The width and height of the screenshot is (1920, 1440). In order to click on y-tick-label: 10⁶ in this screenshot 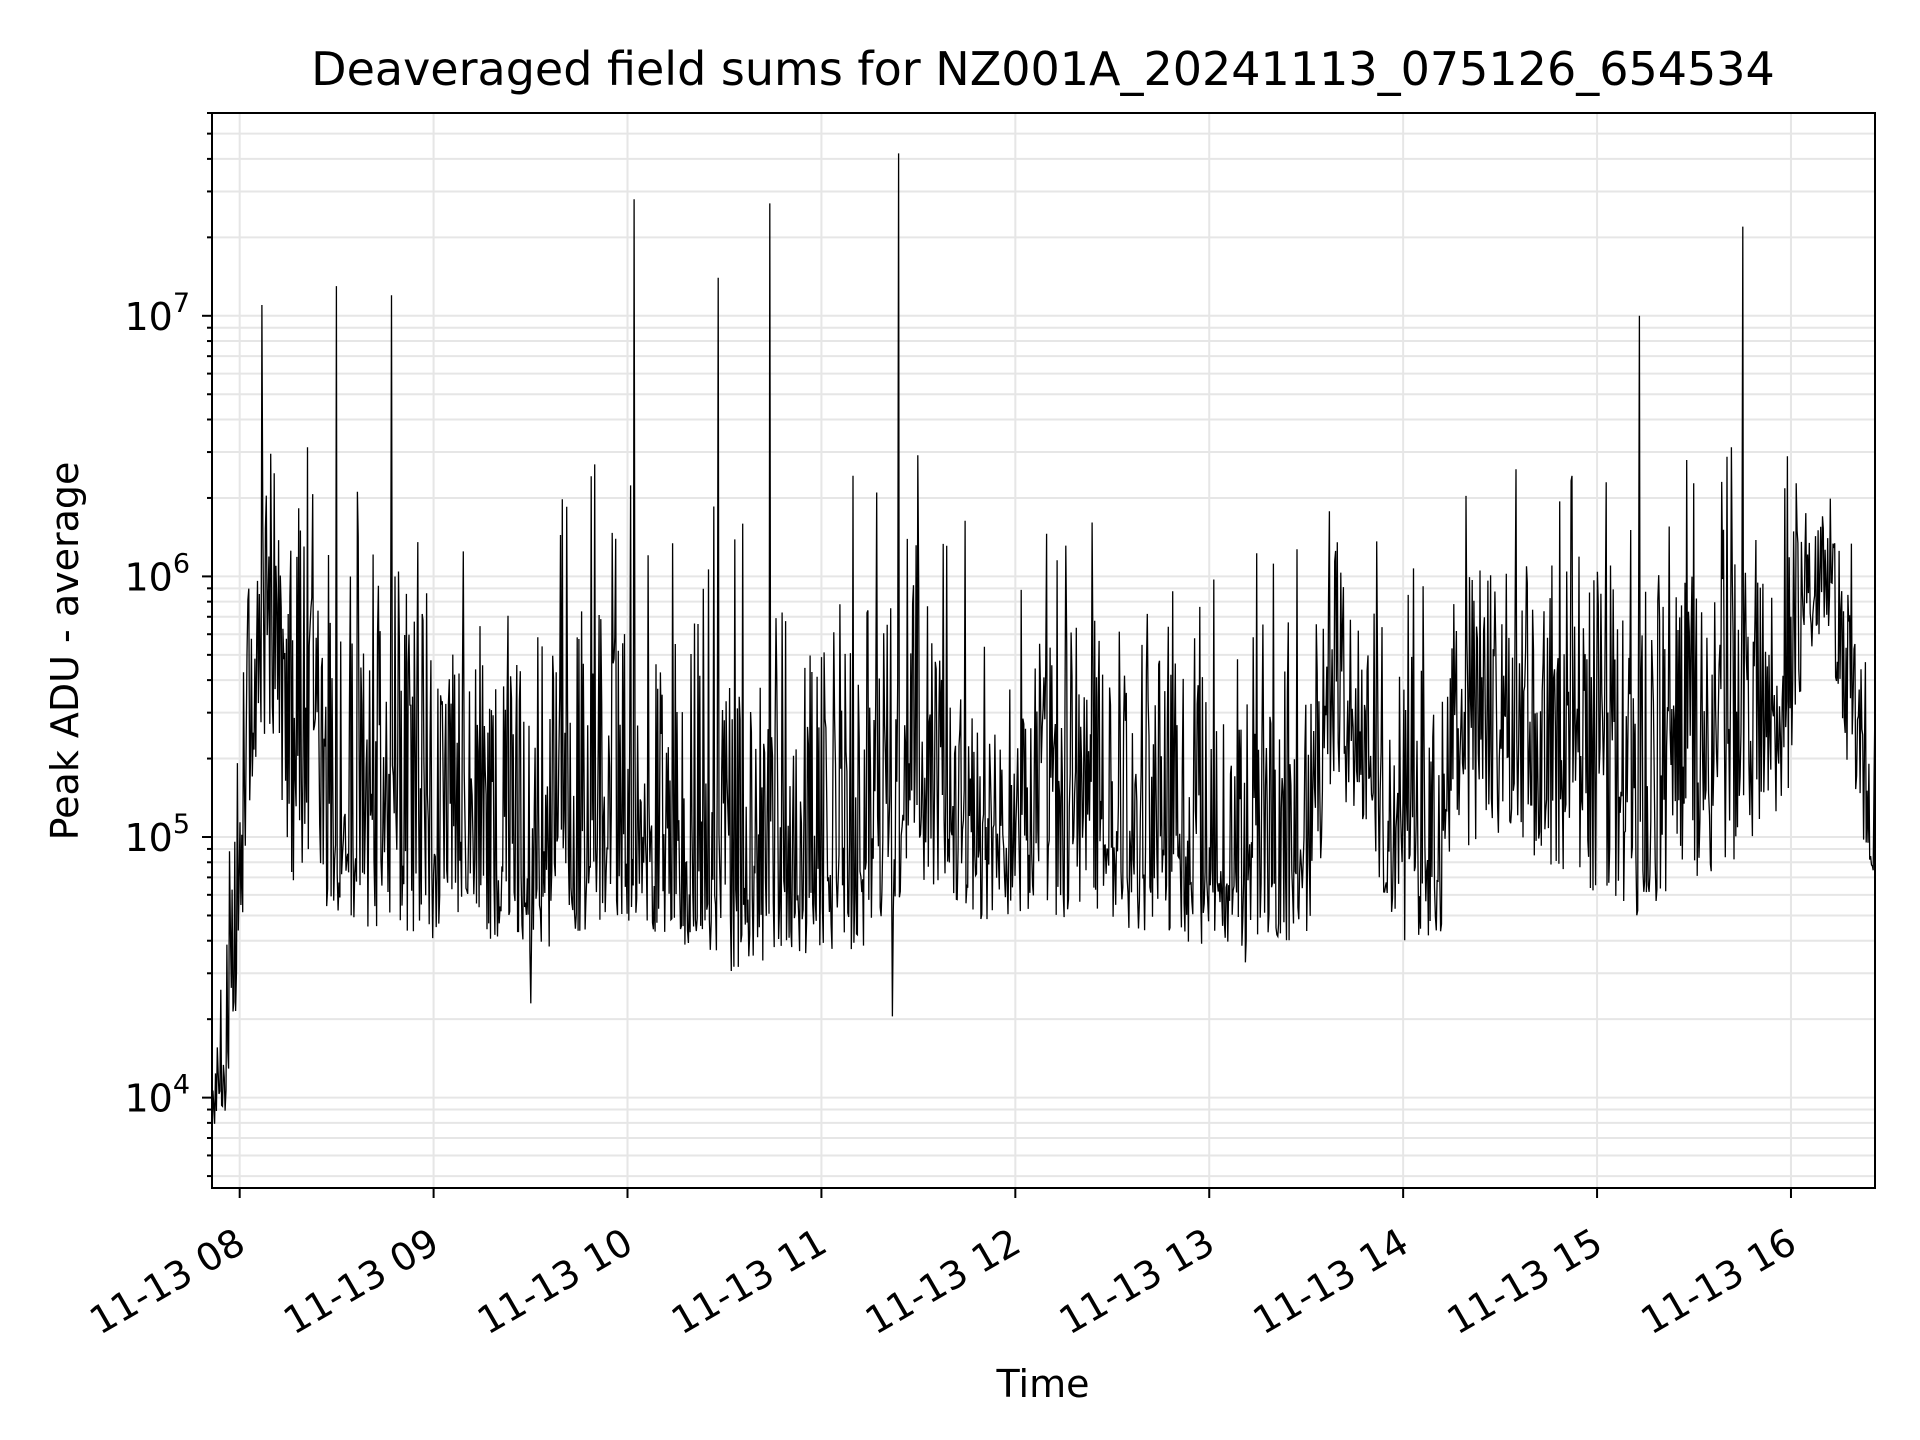, I will do `click(157, 573)`.